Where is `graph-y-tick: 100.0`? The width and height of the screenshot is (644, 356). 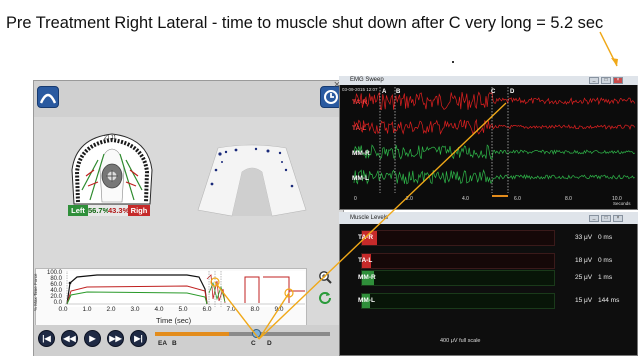 graph-y-tick: 100.0 is located at coordinates (54, 273).